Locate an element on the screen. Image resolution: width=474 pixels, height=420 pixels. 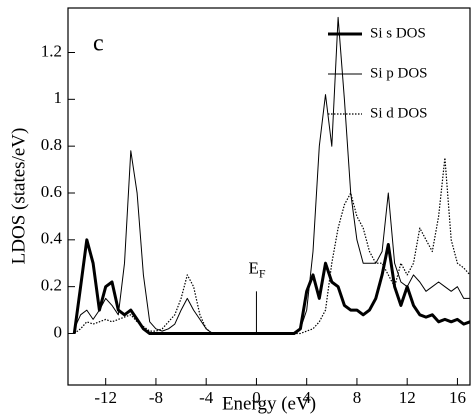
x-tick-label: 16 is located at coordinates (457, 397).